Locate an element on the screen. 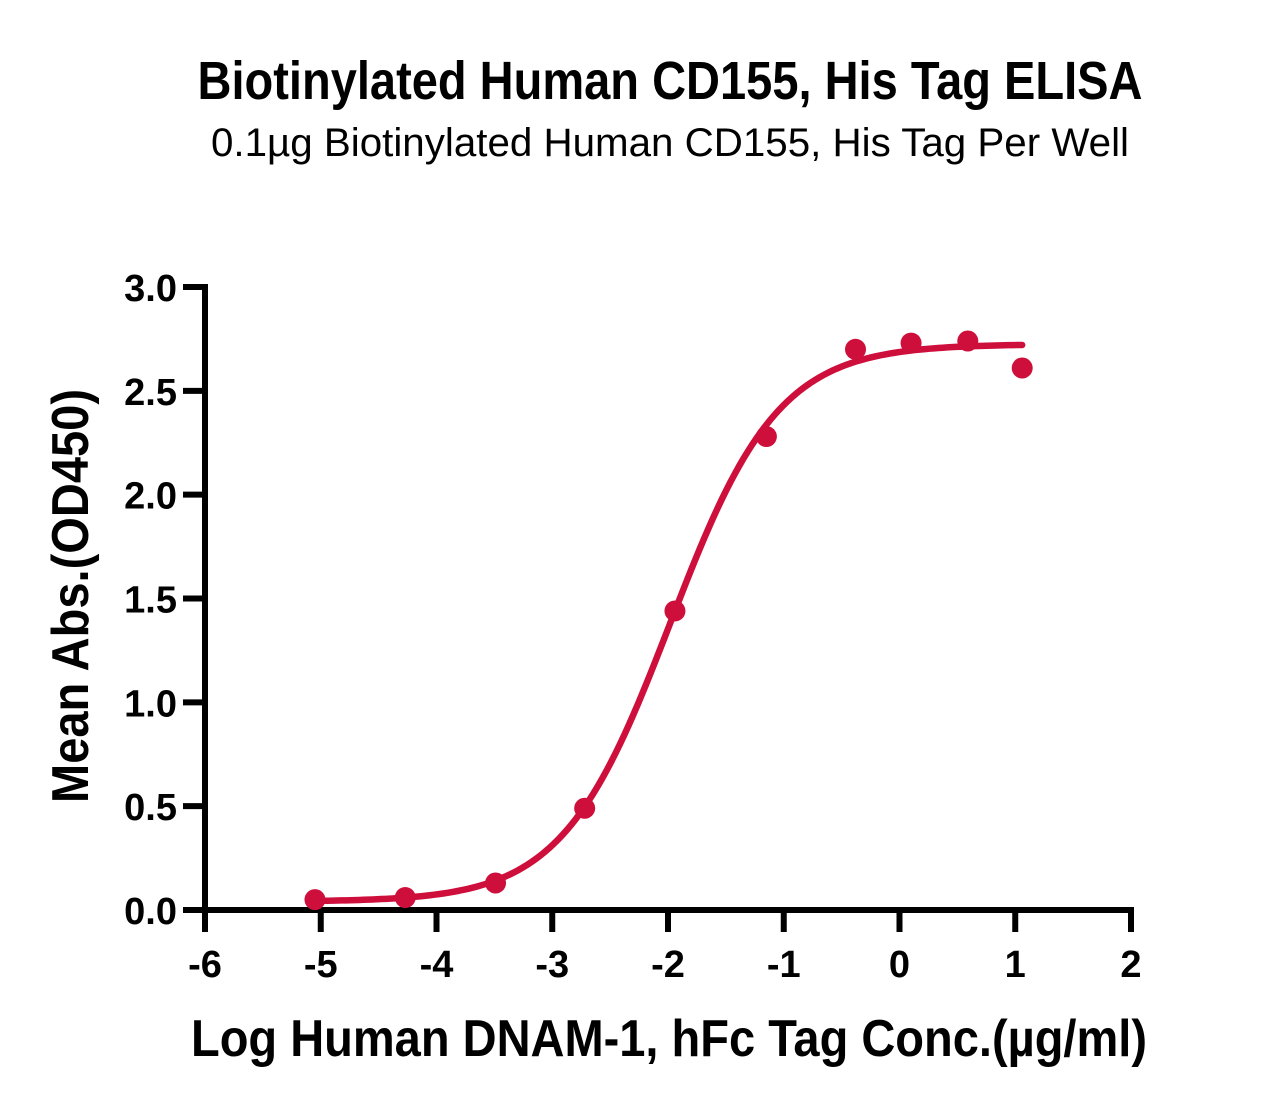  y-tick-label: 3.0 is located at coordinates (150, 289).